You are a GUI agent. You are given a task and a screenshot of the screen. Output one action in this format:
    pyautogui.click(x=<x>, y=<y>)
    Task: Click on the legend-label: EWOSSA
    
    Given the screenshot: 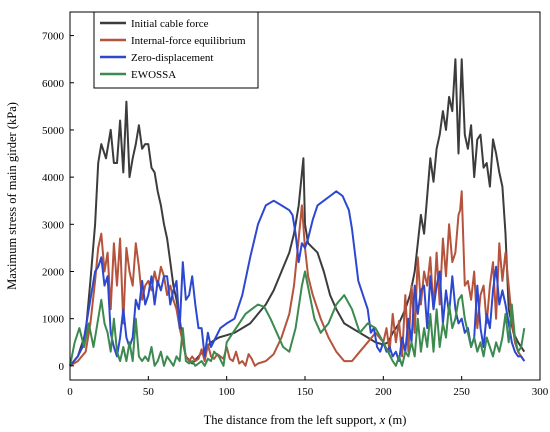 What is the action you would take?
    pyautogui.click(x=153, y=75)
    